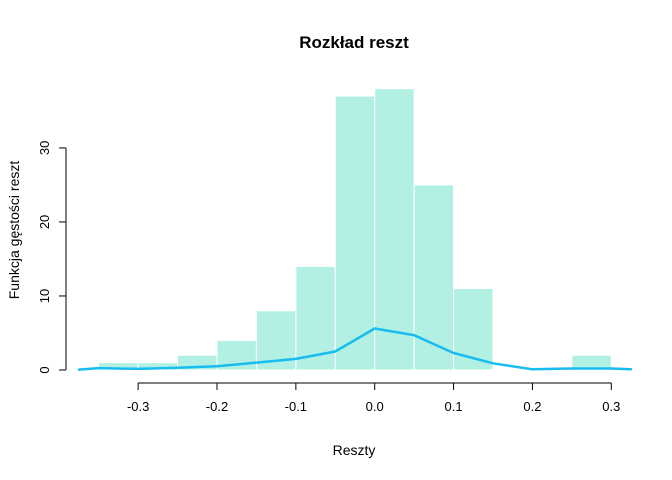 The image size is (672, 480). What do you see at coordinates (14, 230) in the screenshot?
I see `y-axis-label: Funkcja gęstości reszt` at bounding box center [14, 230].